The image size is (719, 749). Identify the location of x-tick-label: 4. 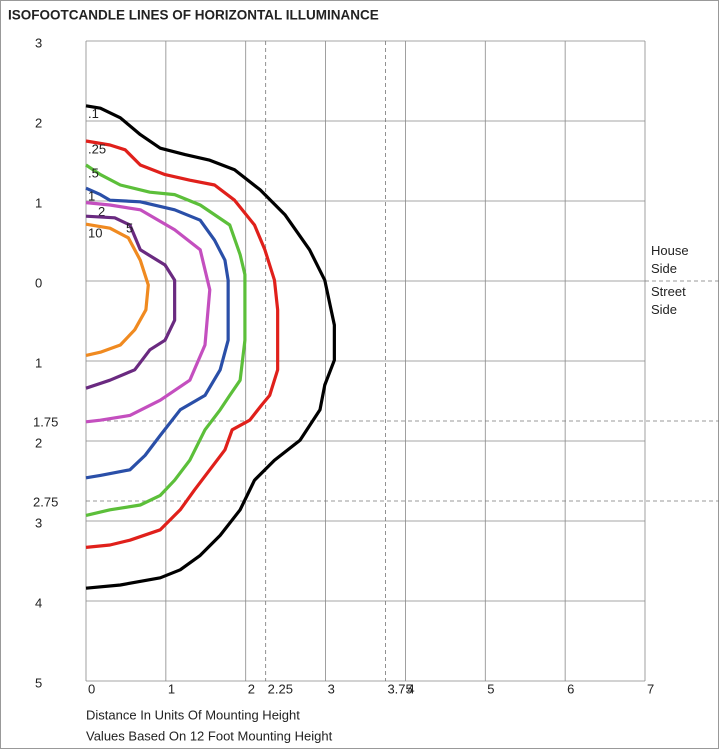
(410, 688).